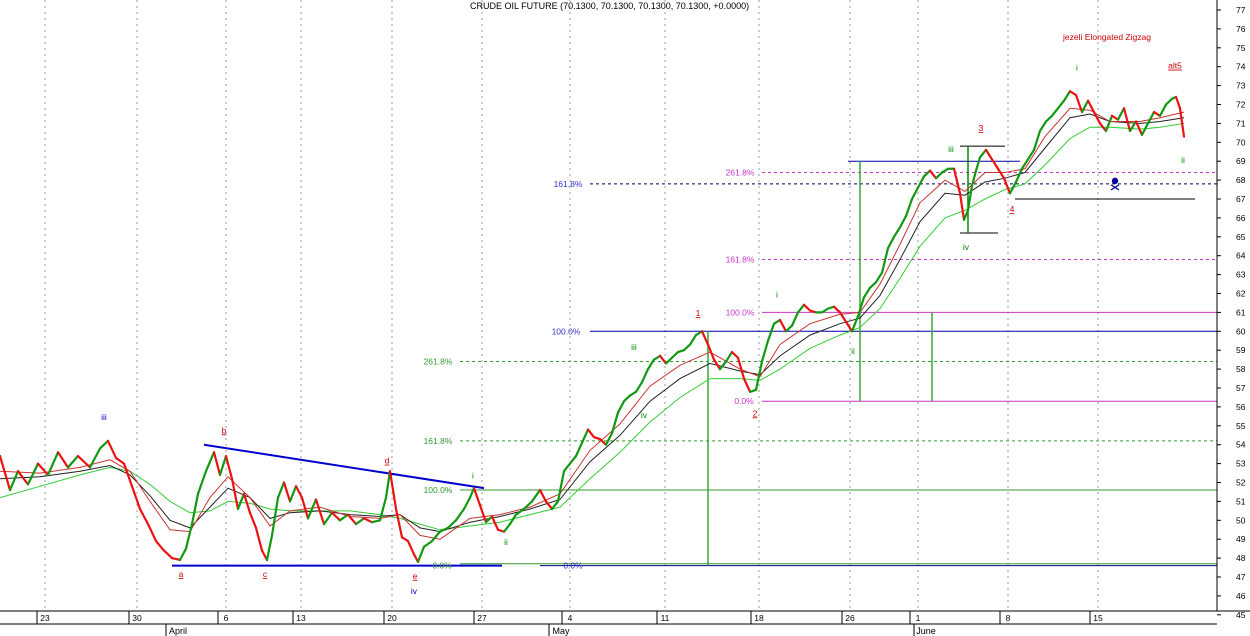 This screenshot has height=636, width=1250. What do you see at coordinates (1241, 596) in the screenshot?
I see `y-tick-label: 46` at bounding box center [1241, 596].